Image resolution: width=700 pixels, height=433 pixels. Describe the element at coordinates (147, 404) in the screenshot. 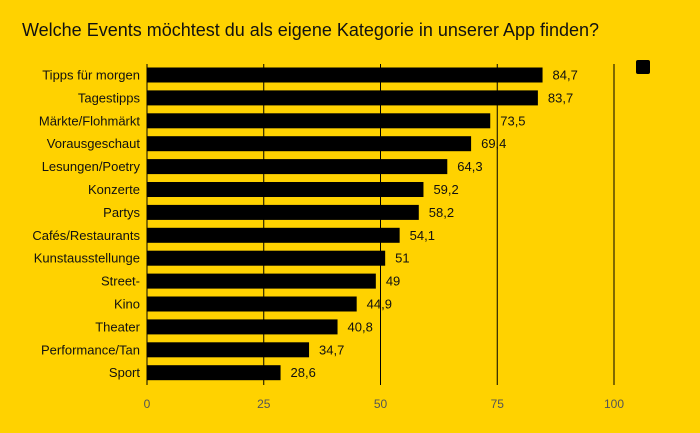

I see `x-tick-label: 0` at that location.